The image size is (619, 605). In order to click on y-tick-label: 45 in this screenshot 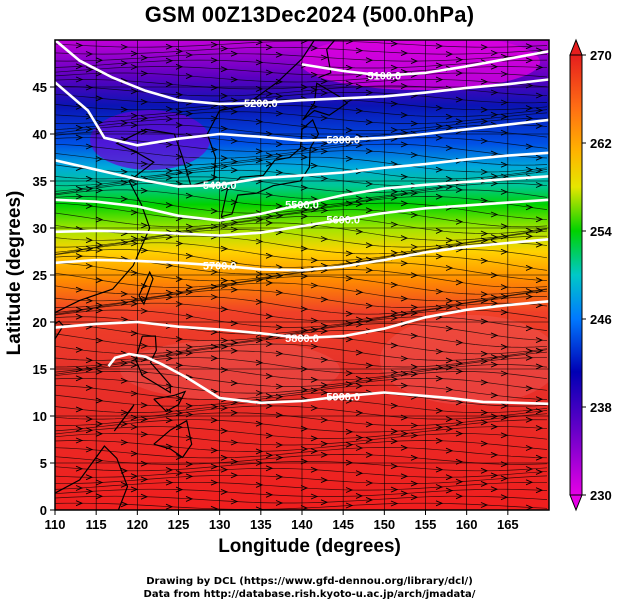, I will do `click(40, 87)`.